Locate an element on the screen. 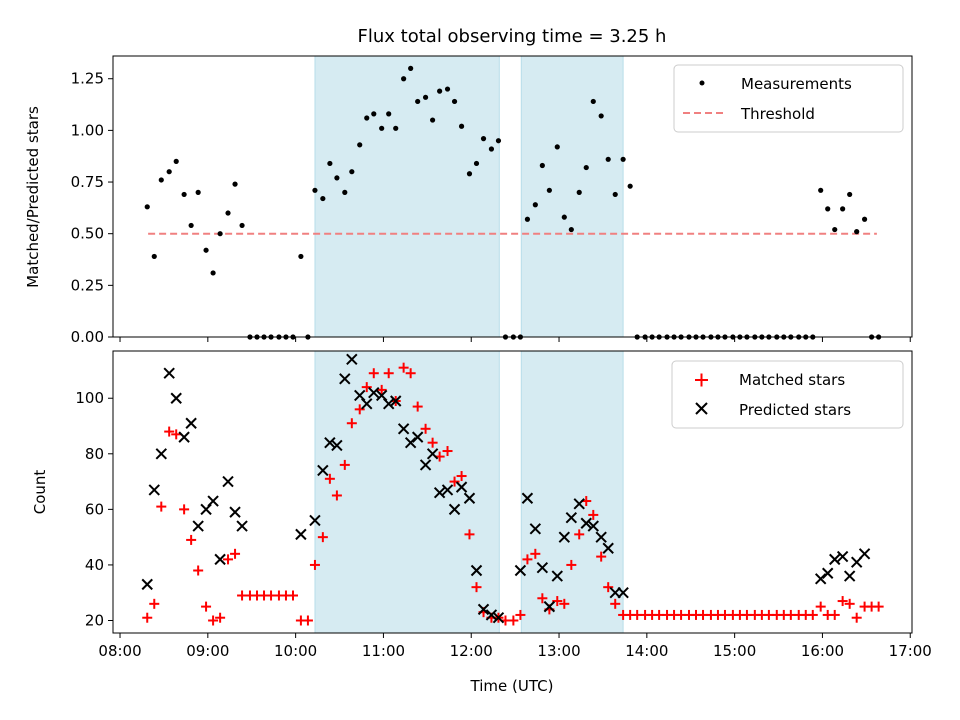 The height and width of the screenshot is (720, 960). predicted-legend-label: Predicted stars is located at coordinates (795, 410).